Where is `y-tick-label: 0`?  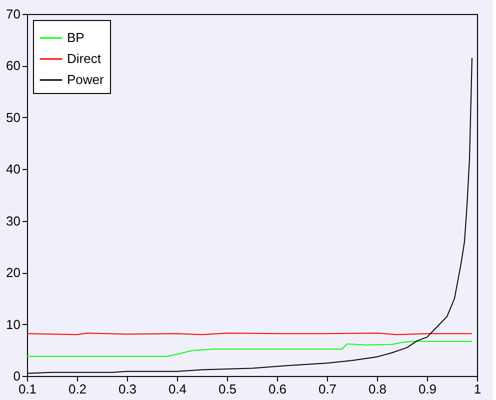 y-tick-label: 0 is located at coordinates (16, 376).